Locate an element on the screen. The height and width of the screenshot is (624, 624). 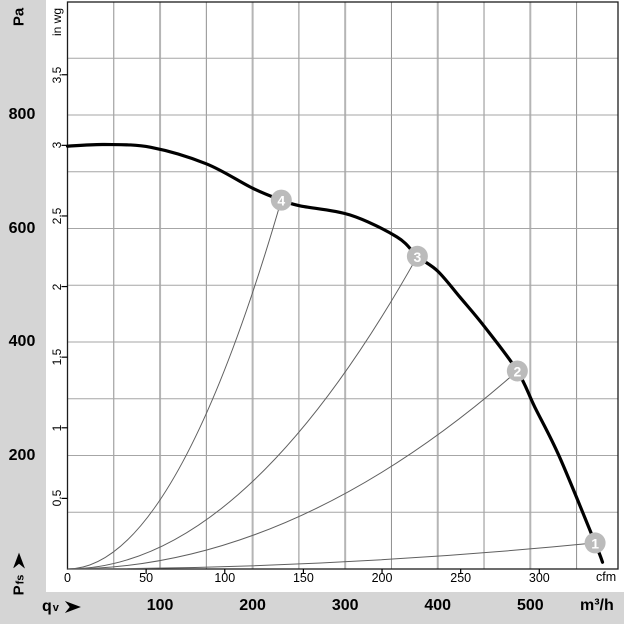
qv-subscript: v is located at coordinates (55, 608).